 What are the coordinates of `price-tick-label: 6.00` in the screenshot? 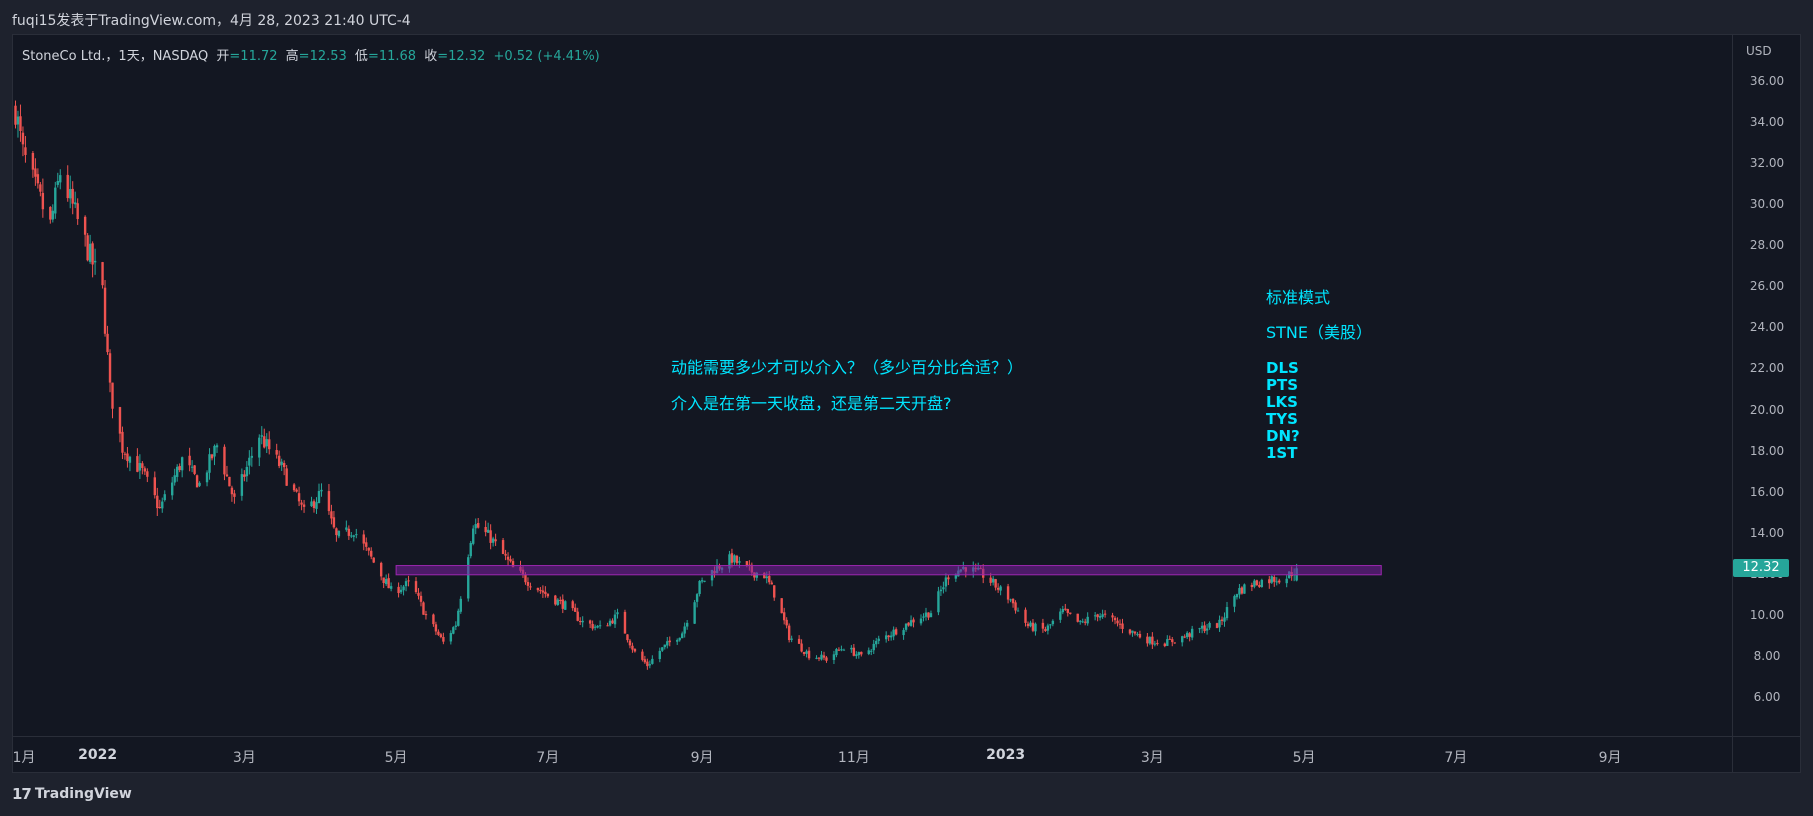 It's located at (1767, 697).